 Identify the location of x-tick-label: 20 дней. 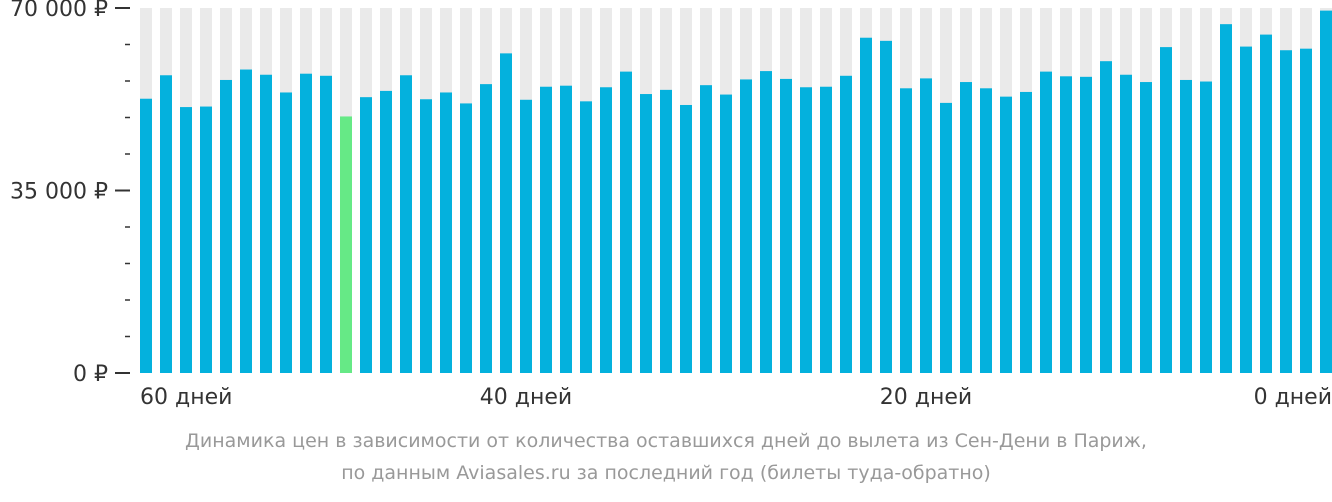
(926, 397).